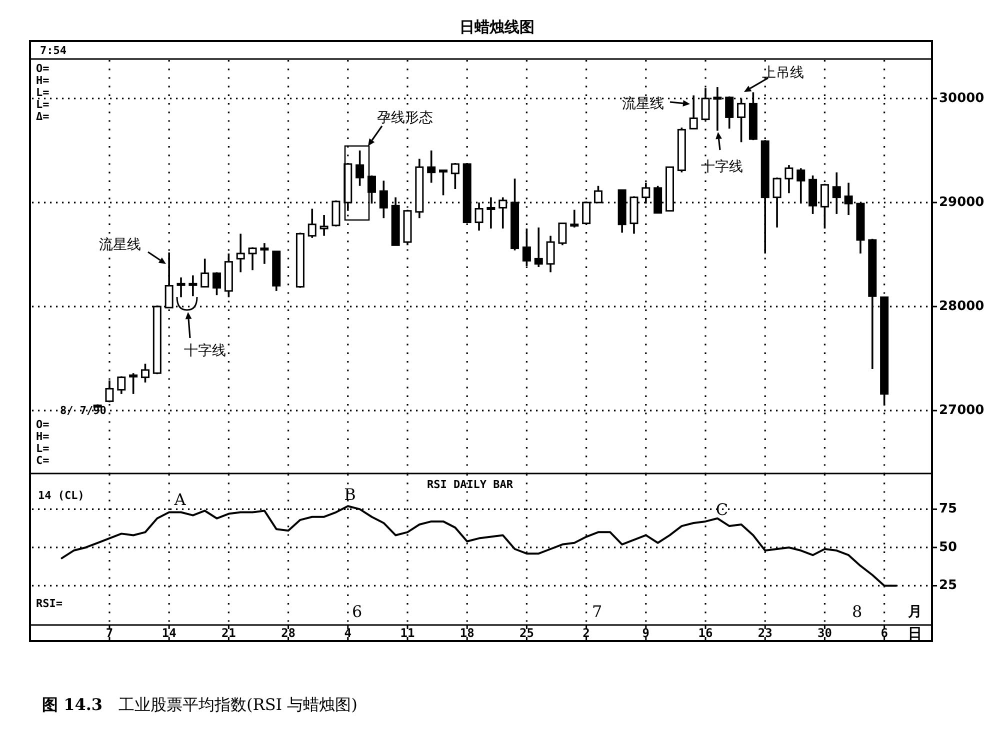 The height and width of the screenshot is (729, 994). I want to click on x-tick-label: 11, so click(407, 633).